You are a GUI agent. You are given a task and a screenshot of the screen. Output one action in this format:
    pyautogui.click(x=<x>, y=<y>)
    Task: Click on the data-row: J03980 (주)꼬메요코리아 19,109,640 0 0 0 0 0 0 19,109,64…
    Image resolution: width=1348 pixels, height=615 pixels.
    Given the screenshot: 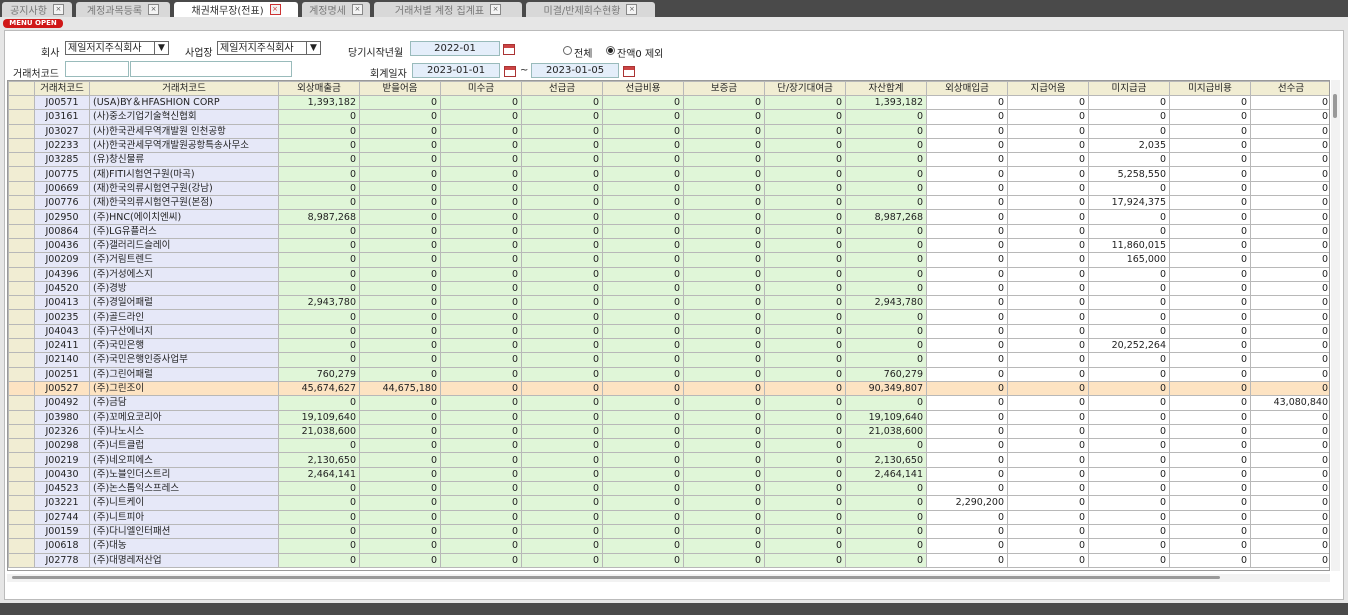 What is the action you would take?
    pyautogui.click(x=668, y=417)
    